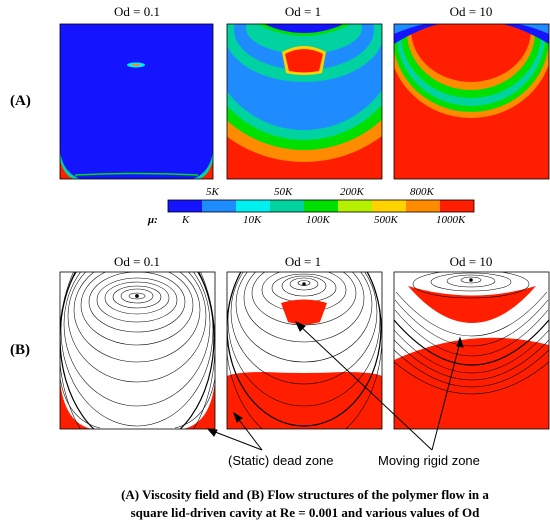 The width and height of the screenshot is (550, 529). What do you see at coordinates (281, 460) in the screenshot?
I see `dead-zone-label: (Static) dead zone` at bounding box center [281, 460].